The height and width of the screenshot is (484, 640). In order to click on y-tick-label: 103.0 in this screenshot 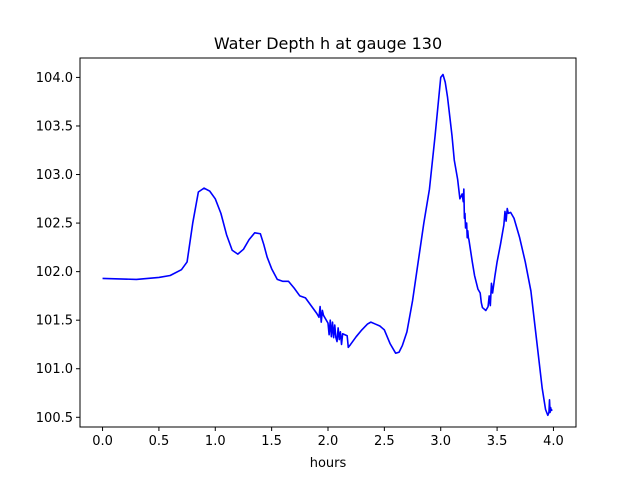, I will do `click(54, 175)`.